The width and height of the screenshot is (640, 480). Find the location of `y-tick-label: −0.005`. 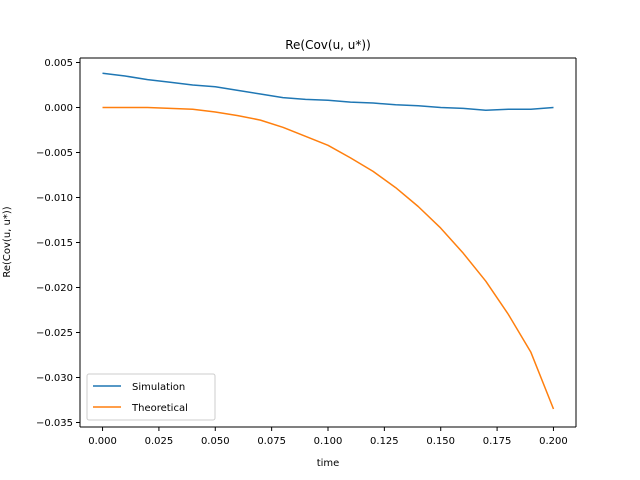

y-tick-label: −0.005 is located at coordinates (54, 153).